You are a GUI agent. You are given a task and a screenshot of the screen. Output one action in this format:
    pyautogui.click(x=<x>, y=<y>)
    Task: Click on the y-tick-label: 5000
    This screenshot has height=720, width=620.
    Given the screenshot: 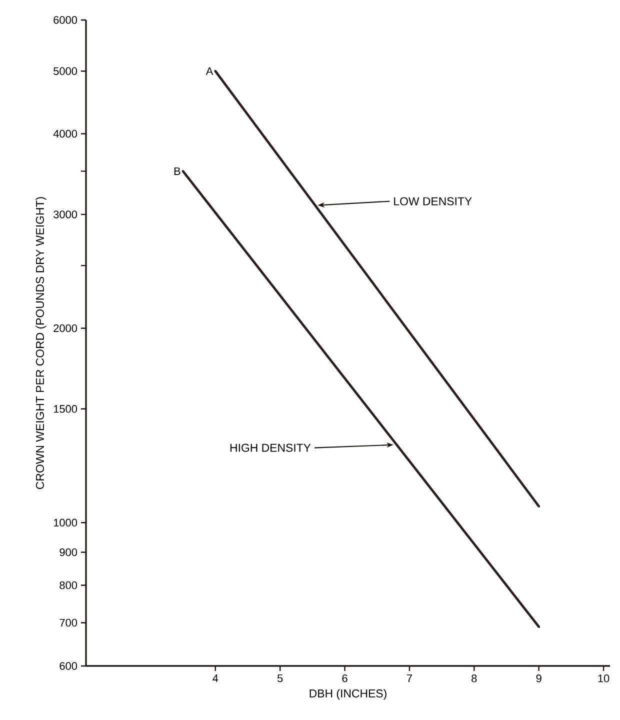 What is the action you would take?
    pyautogui.click(x=66, y=71)
    